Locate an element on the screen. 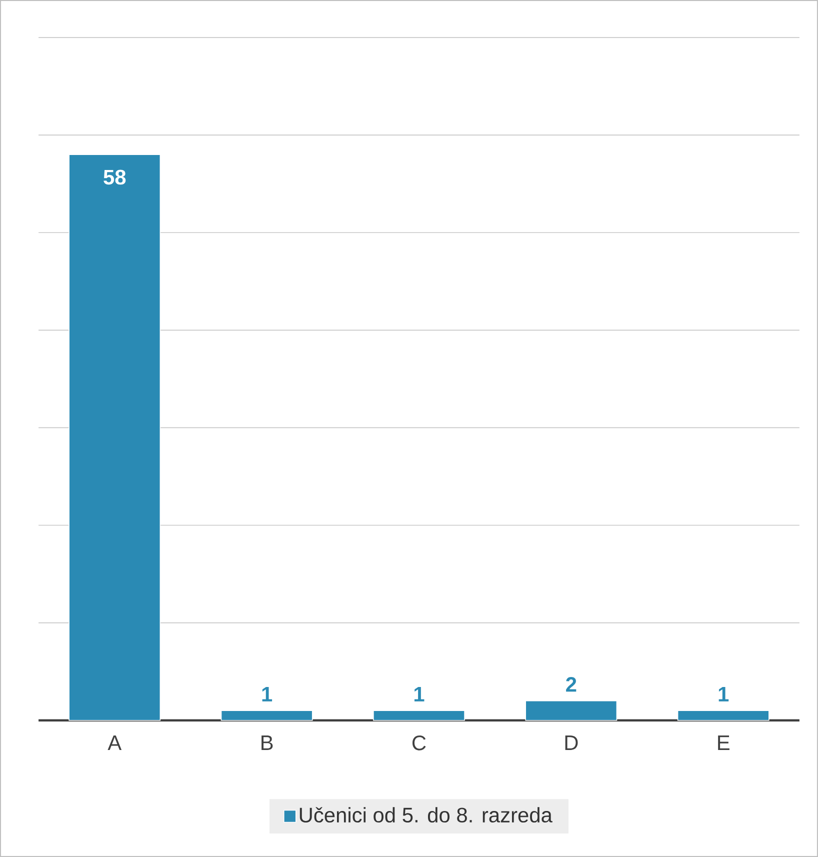 The image size is (818, 857). x-tick-label: E is located at coordinates (724, 743).